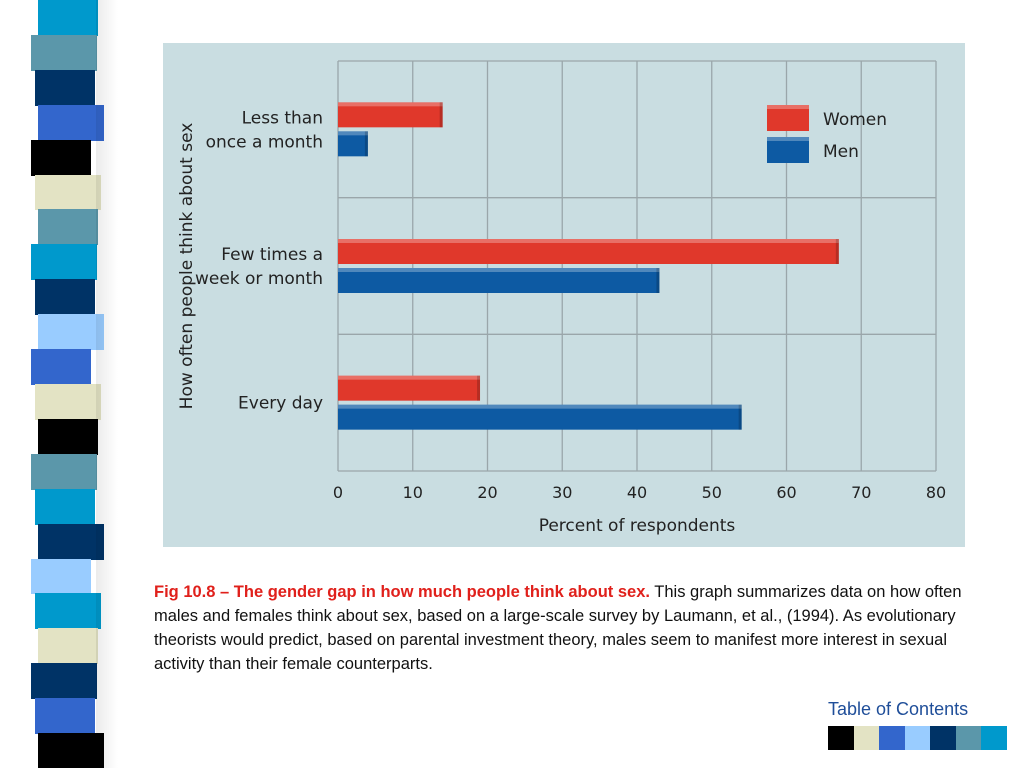  What do you see at coordinates (413, 492) in the screenshot?
I see `x-tick-label: 10` at bounding box center [413, 492].